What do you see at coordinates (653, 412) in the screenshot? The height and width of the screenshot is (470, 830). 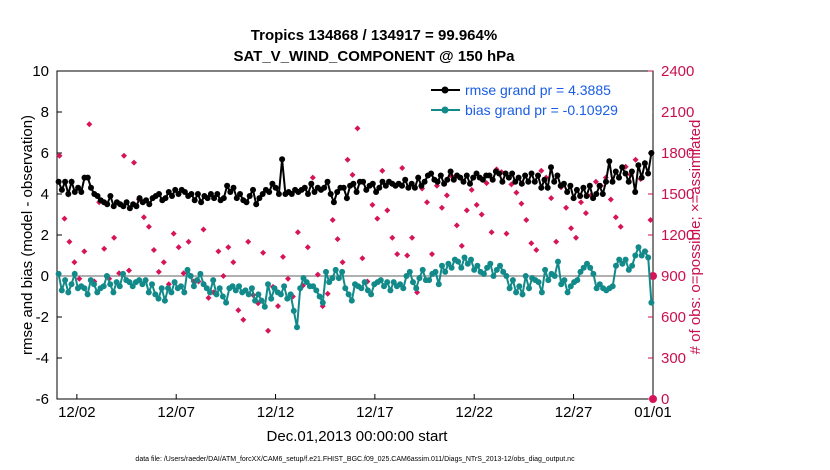 I see `x-tick-label: 01/01` at bounding box center [653, 412].